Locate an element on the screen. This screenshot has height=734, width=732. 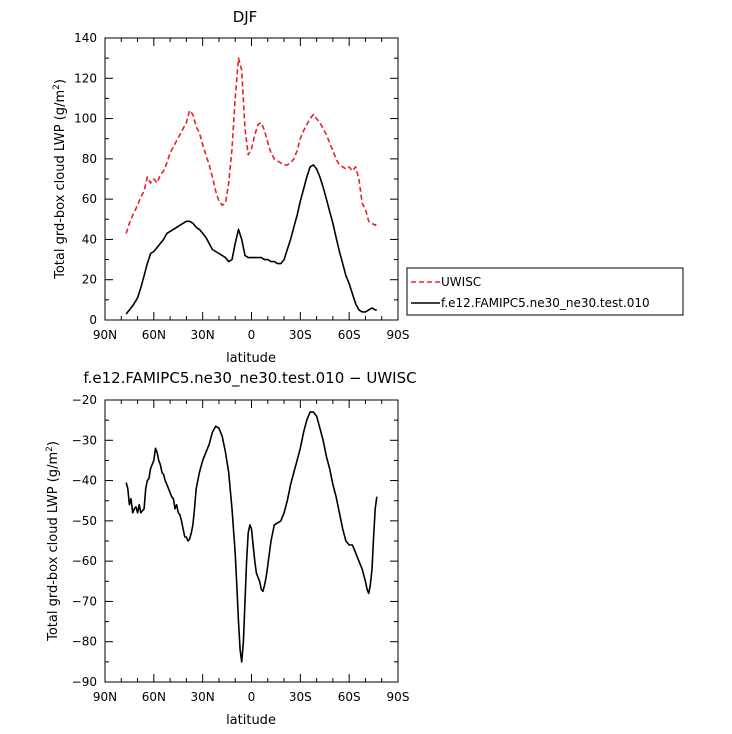
legend-label-model: f.e12.FAMIPC5.ne30_ne30.test.010 is located at coordinates (545, 303).